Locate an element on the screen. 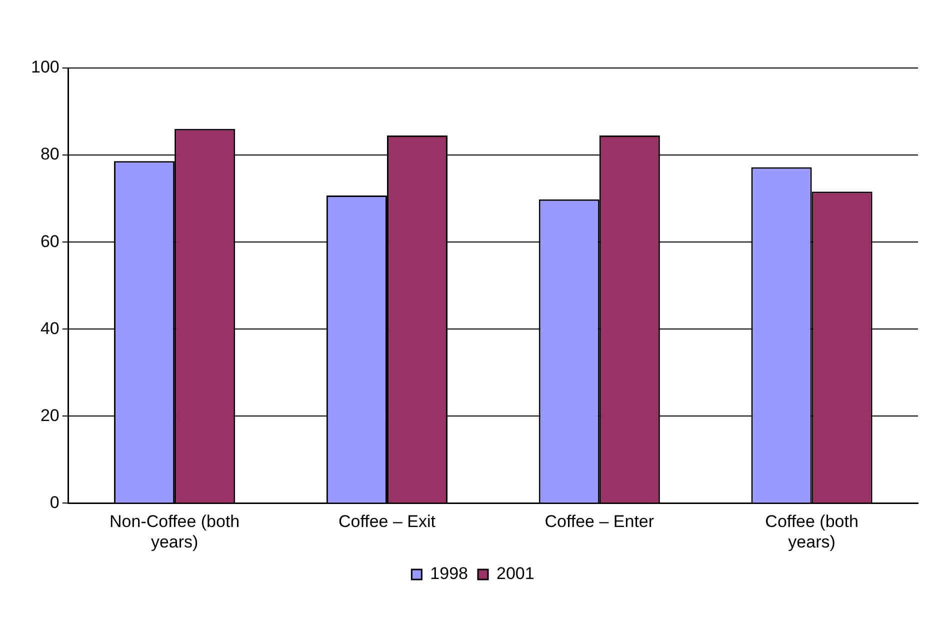  y-tick-label: 80 is located at coordinates (50, 154).